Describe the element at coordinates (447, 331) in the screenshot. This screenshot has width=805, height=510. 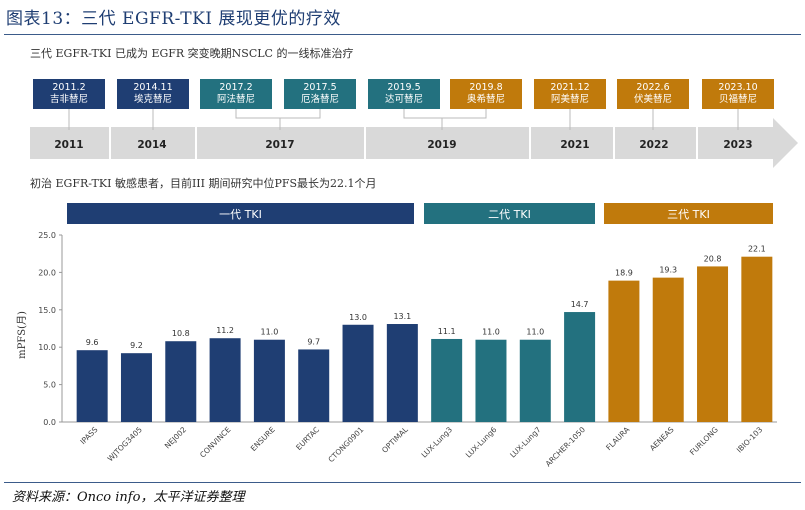
I see `bar-value-label: 11.1` at that location.